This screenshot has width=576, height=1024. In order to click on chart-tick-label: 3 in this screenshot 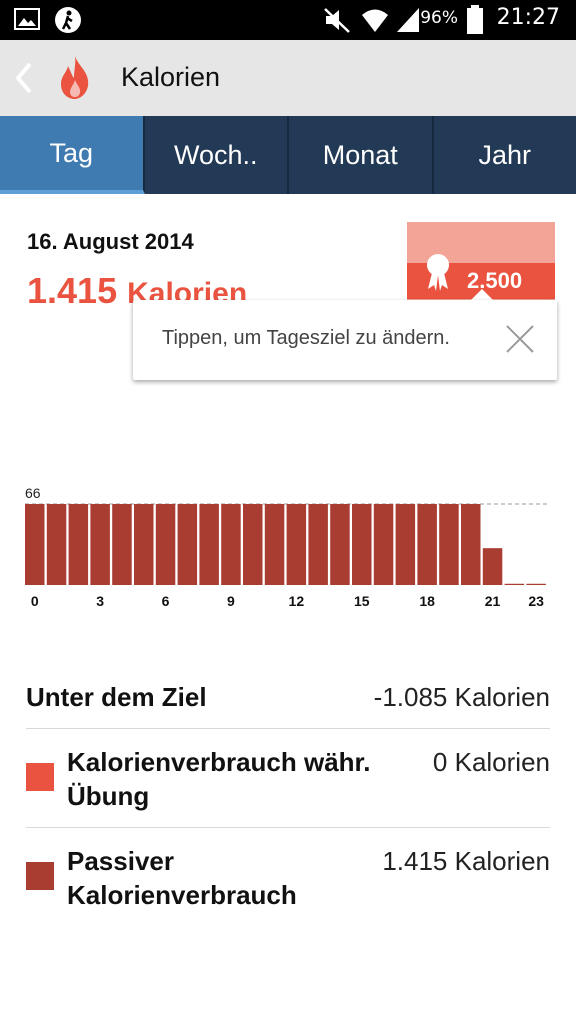, I will do `click(100, 601)`.